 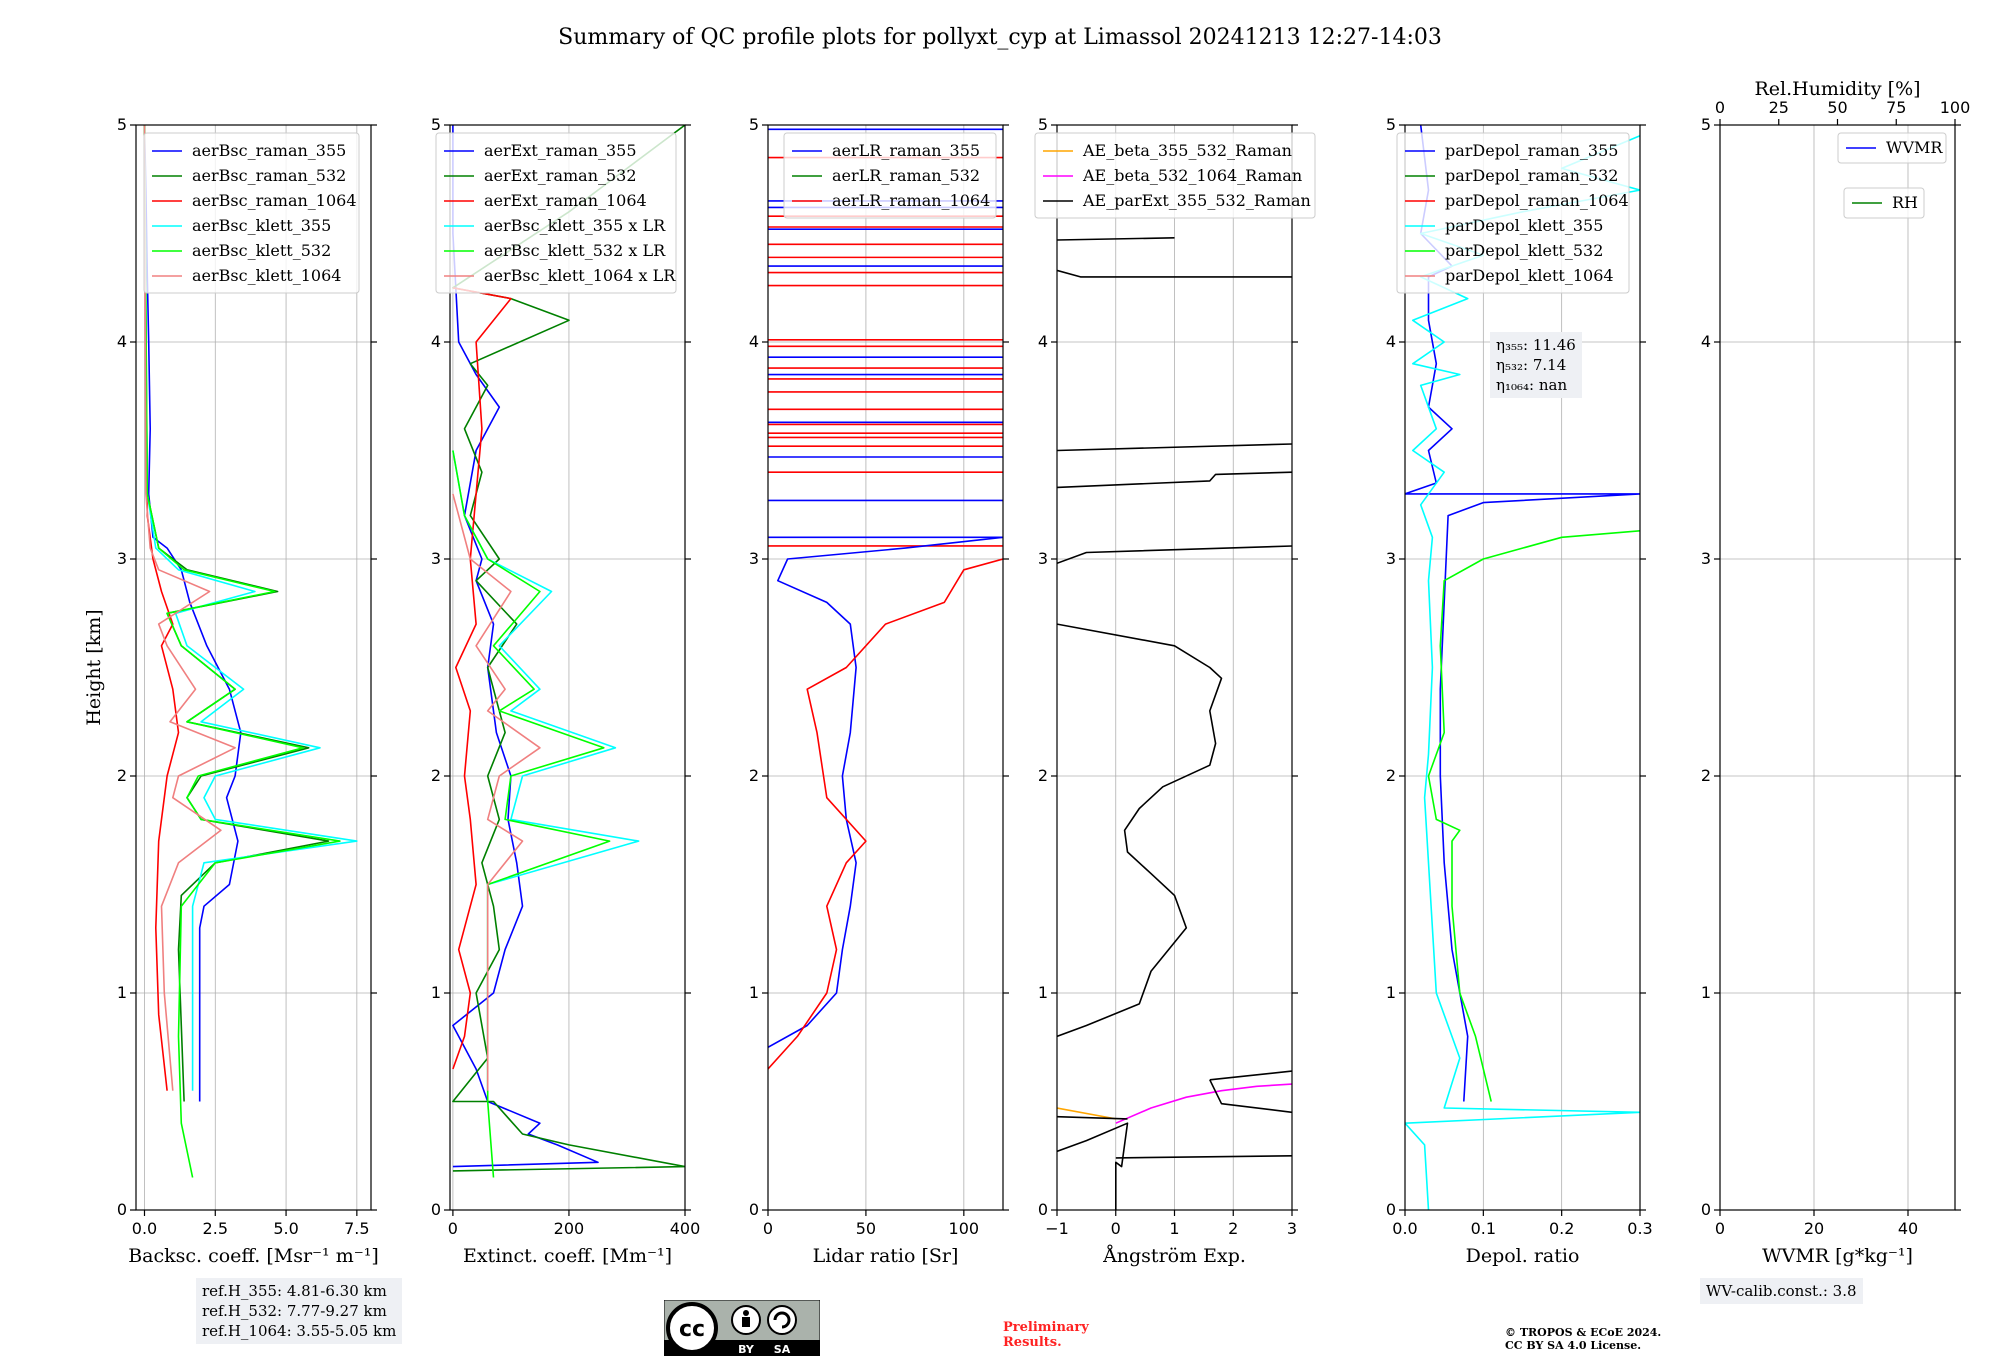 I want to click on x-axis-label: Backsc. coeff. [Msr⁻¹ m⁻¹], so click(x=253, y=1256).